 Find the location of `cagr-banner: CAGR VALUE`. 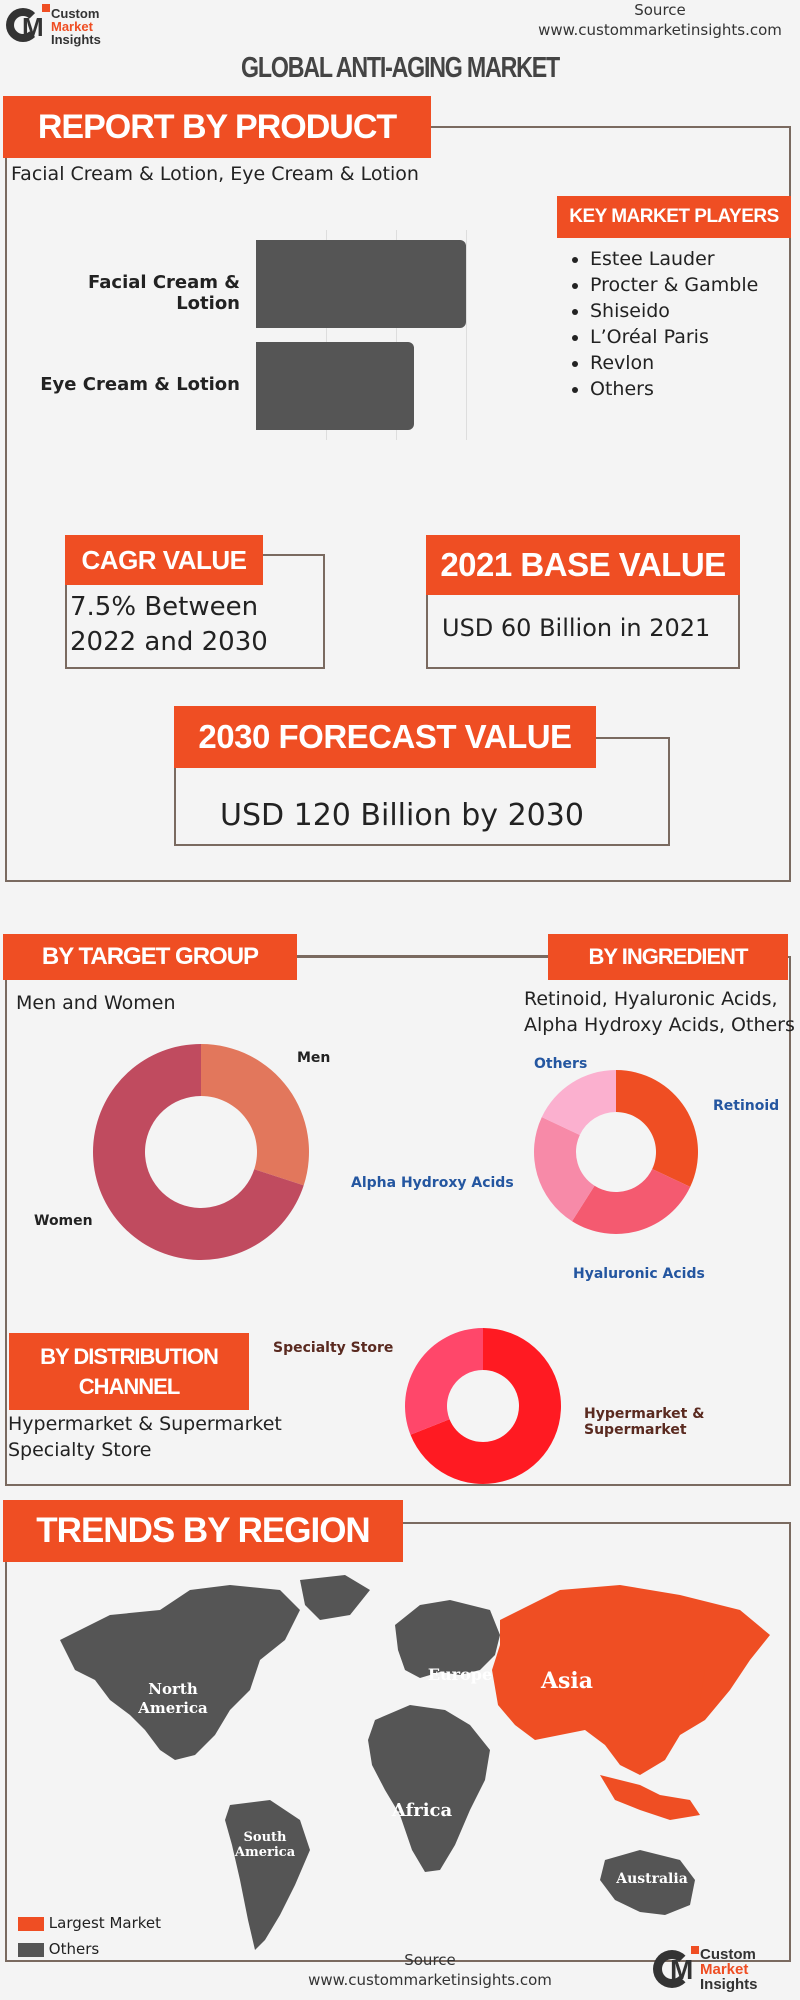

cagr-banner: CAGR VALUE is located at coordinates (164, 560).